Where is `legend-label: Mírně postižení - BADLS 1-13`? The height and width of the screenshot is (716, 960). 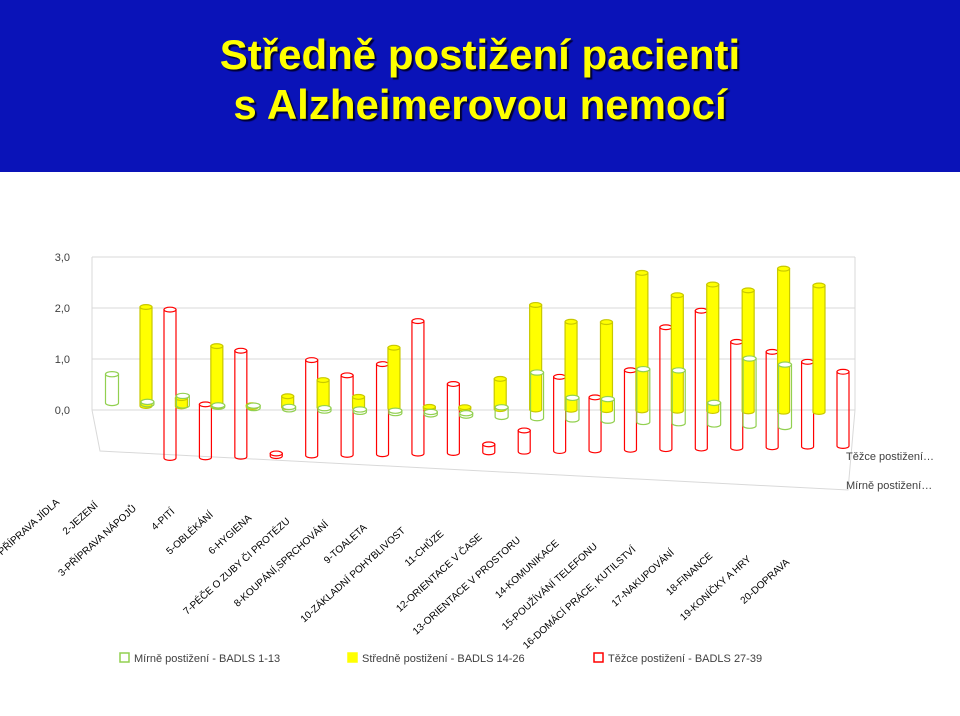 legend-label: Mírně postižení - BADLS 1-13 is located at coordinates (207, 659).